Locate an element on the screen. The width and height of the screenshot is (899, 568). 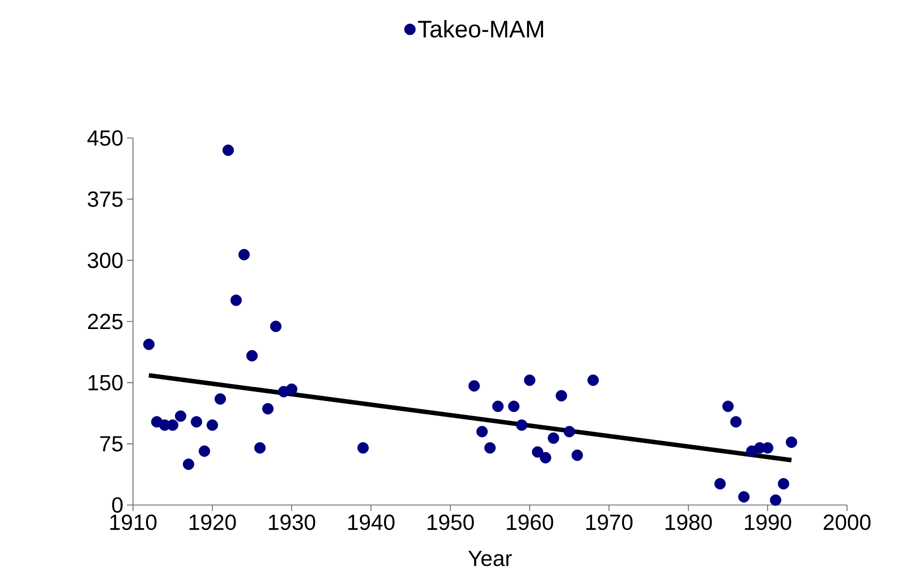
y-tick-label: 300 is located at coordinates (105, 260).